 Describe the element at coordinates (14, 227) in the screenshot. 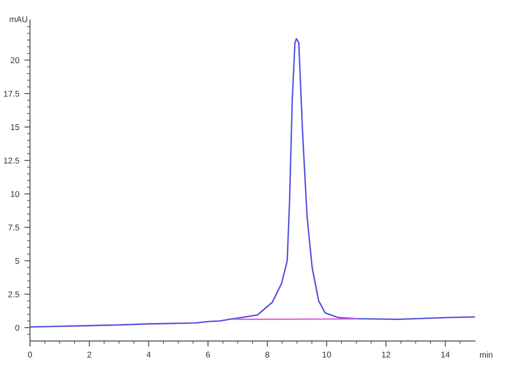

I see `y-tick-label: 7.5` at that location.